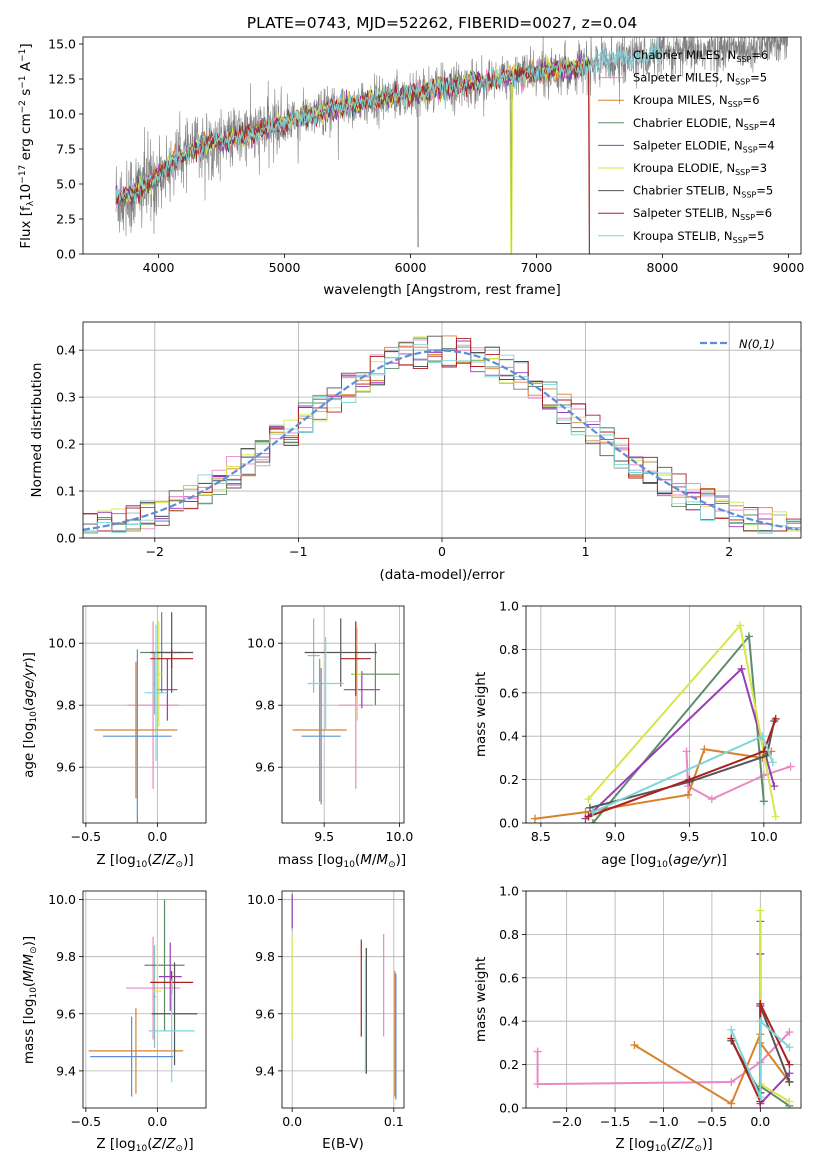  Describe the element at coordinates (66, 149) in the screenshot. I see `y-tick-label: 7.5` at that location.